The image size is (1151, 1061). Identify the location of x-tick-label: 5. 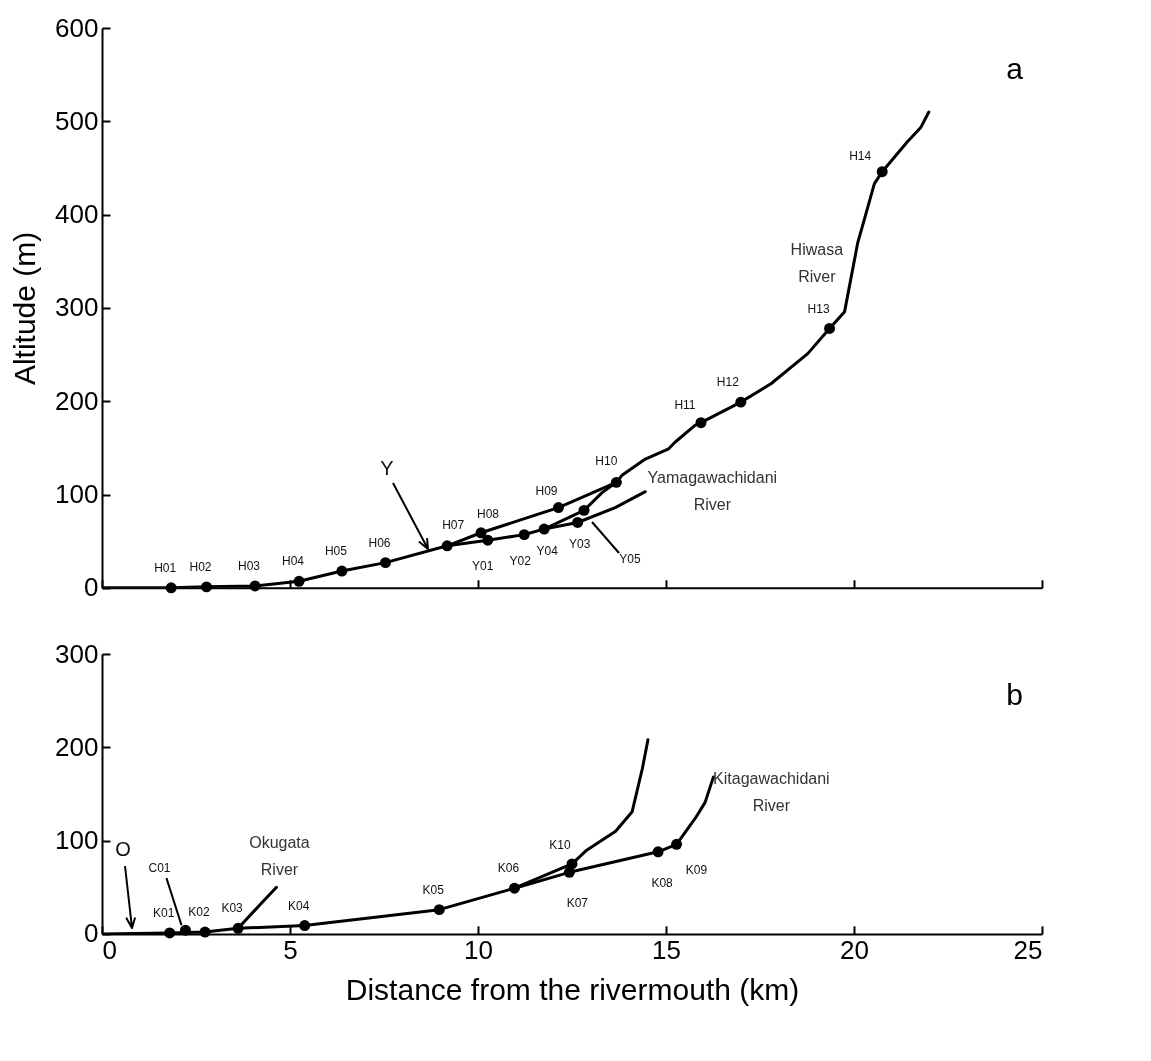
(290, 950).